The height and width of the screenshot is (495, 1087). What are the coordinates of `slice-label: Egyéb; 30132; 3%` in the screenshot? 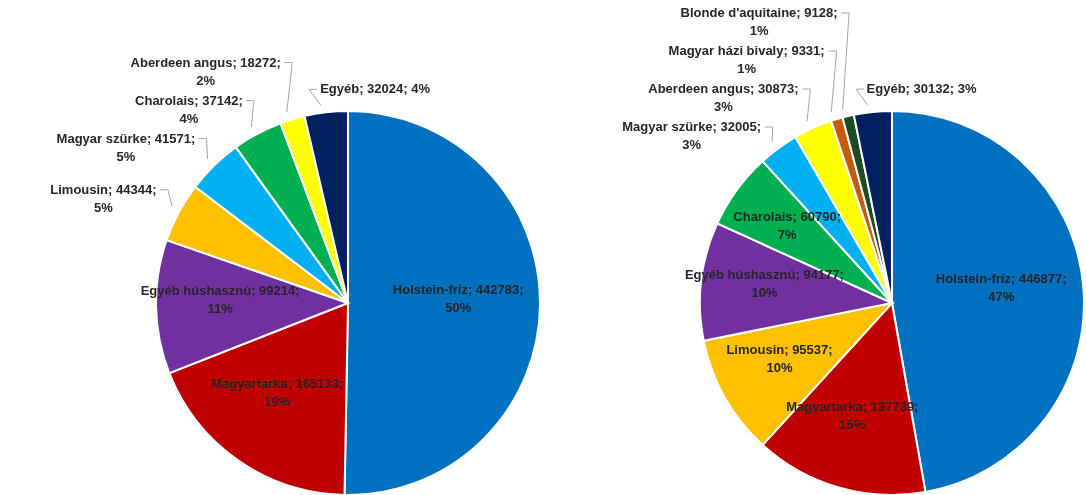 It's located at (921, 89).